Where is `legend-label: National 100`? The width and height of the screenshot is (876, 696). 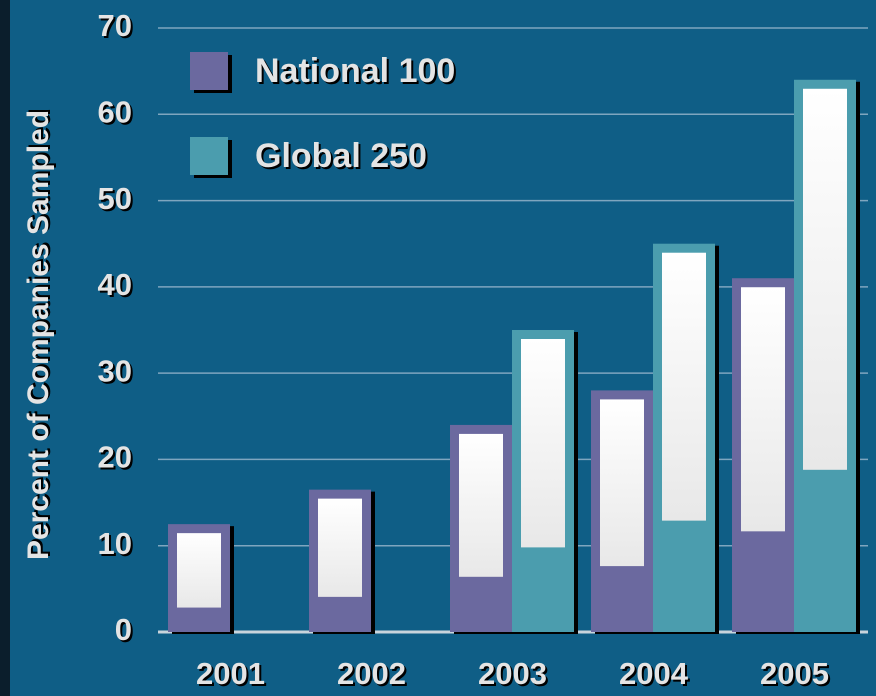 legend-label: National 100 is located at coordinates (355, 71).